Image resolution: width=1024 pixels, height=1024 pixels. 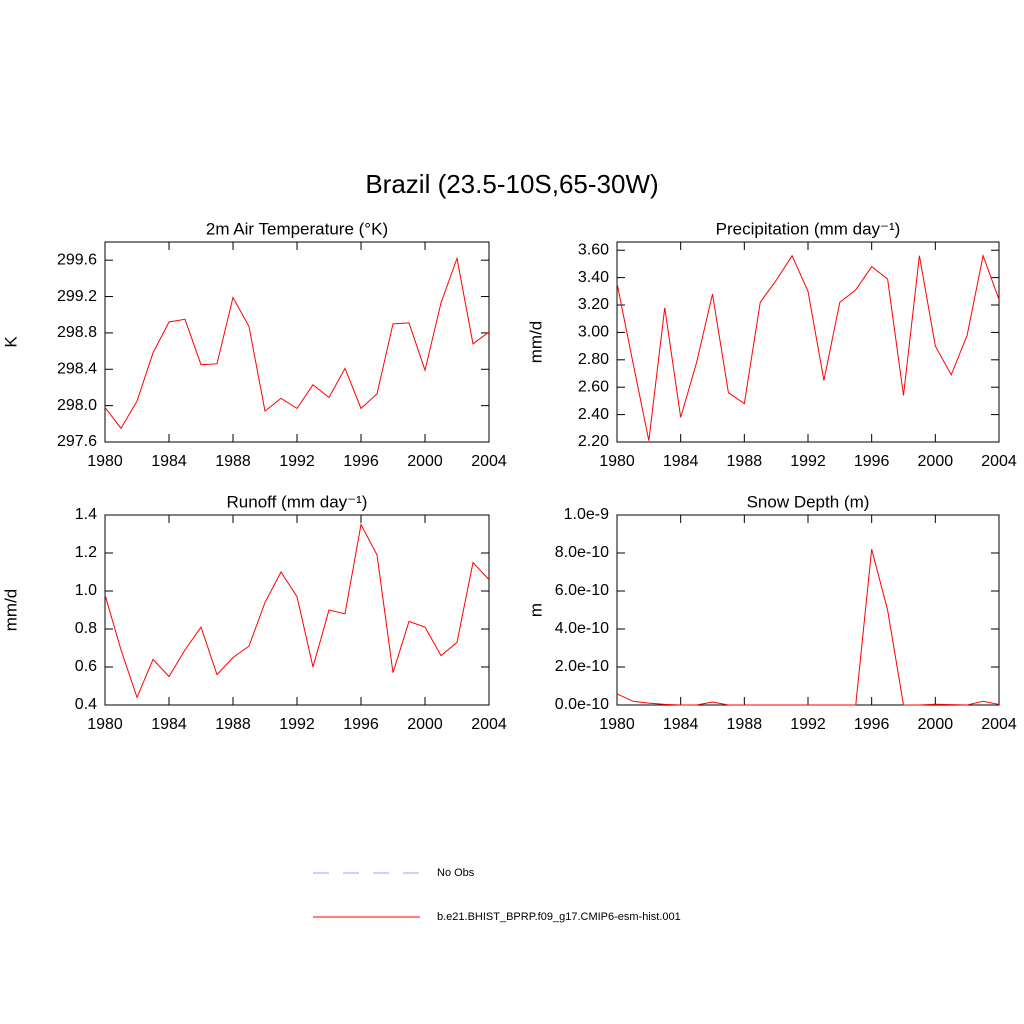 What do you see at coordinates (77, 368) in the screenshot?
I see `y-tick-label: 298.4` at bounding box center [77, 368].